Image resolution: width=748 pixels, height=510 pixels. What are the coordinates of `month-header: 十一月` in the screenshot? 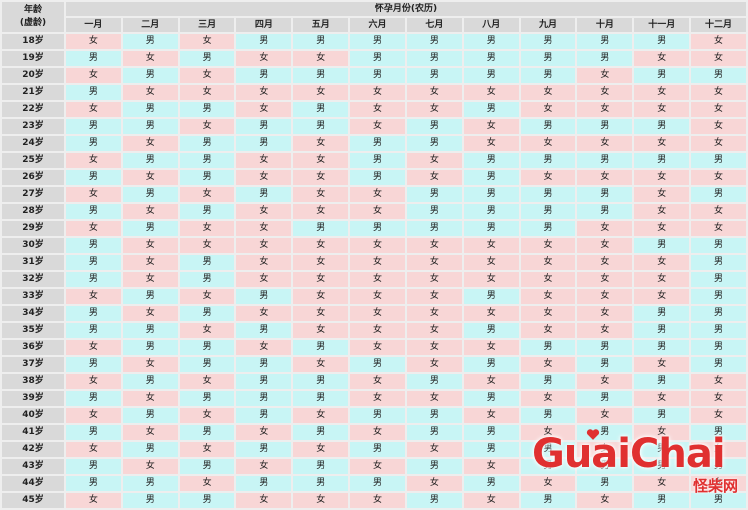 It's located at (662, 25).